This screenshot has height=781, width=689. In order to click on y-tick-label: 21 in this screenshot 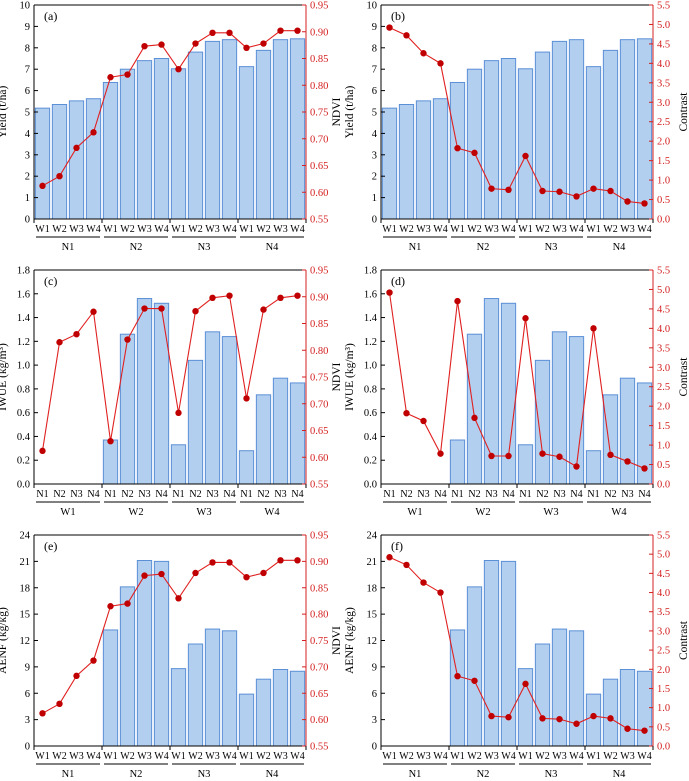, I will do `click(25, 562)`.